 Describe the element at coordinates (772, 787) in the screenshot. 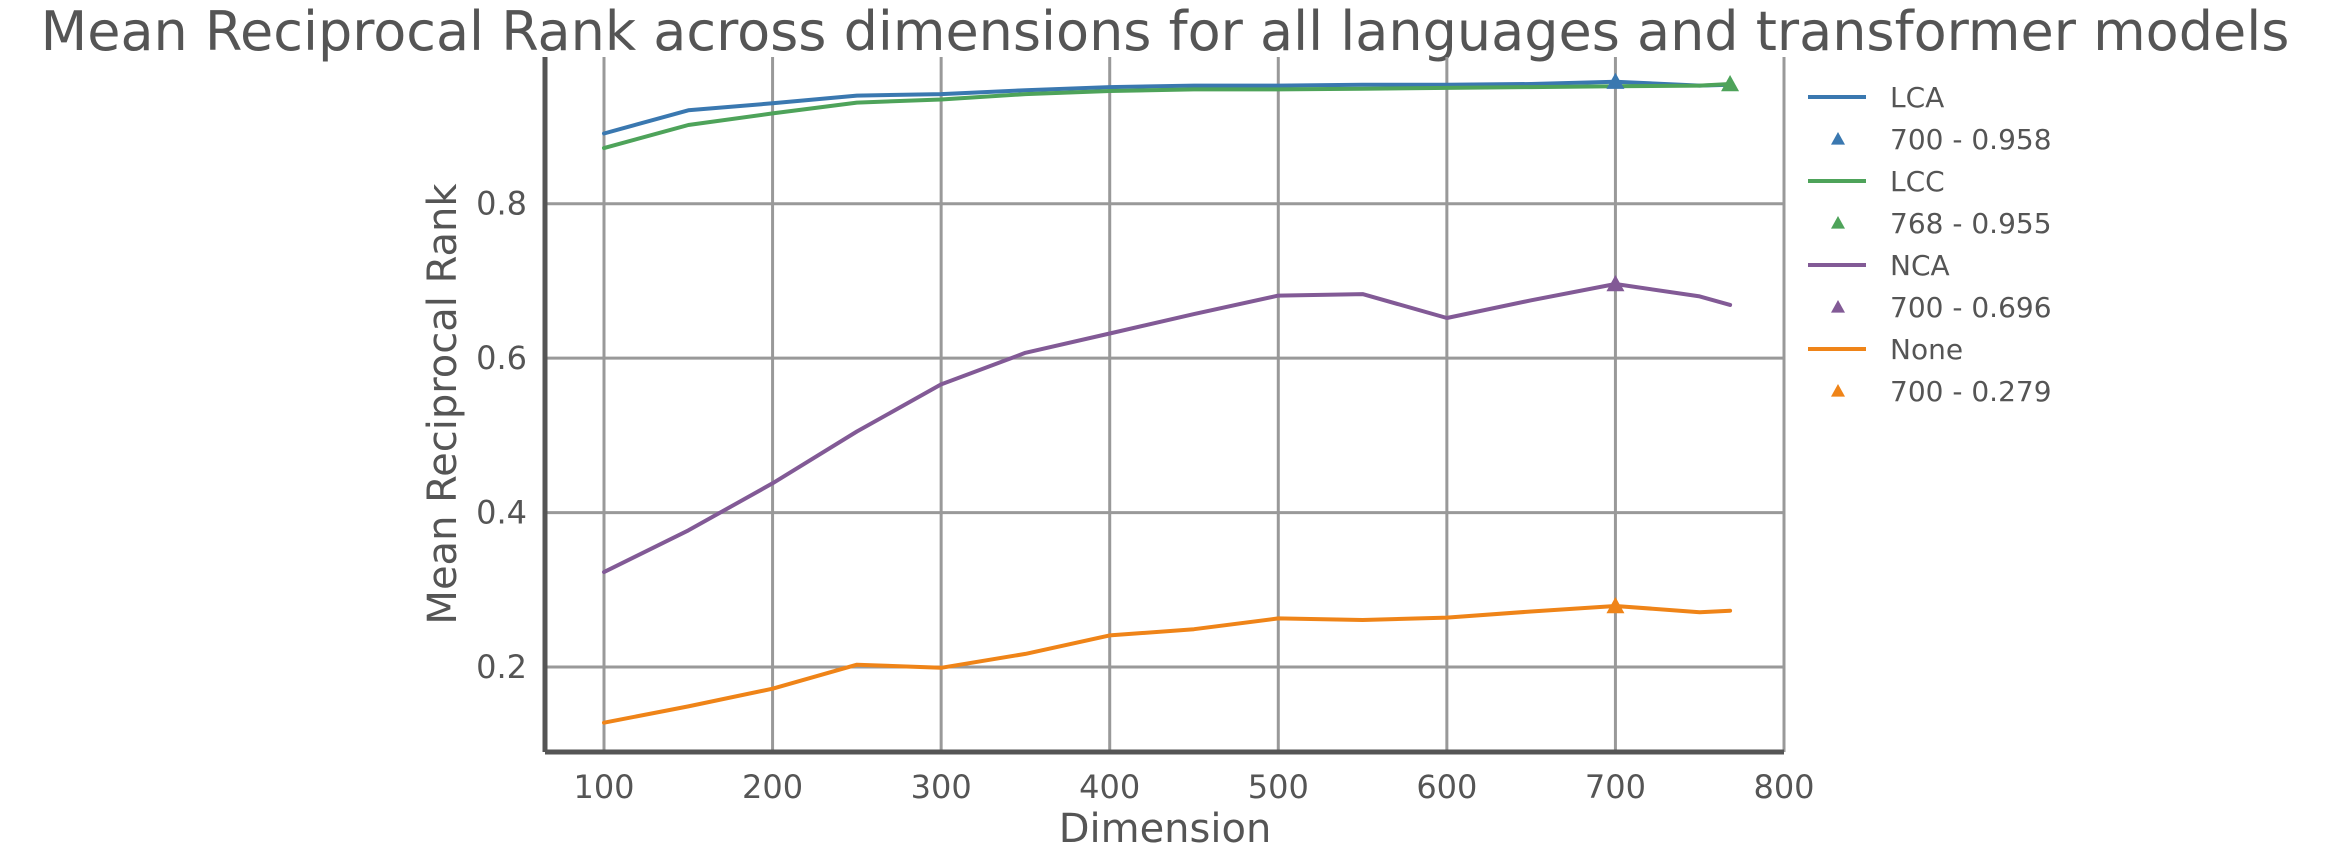

I see `x-tick-label: 200` at that location.